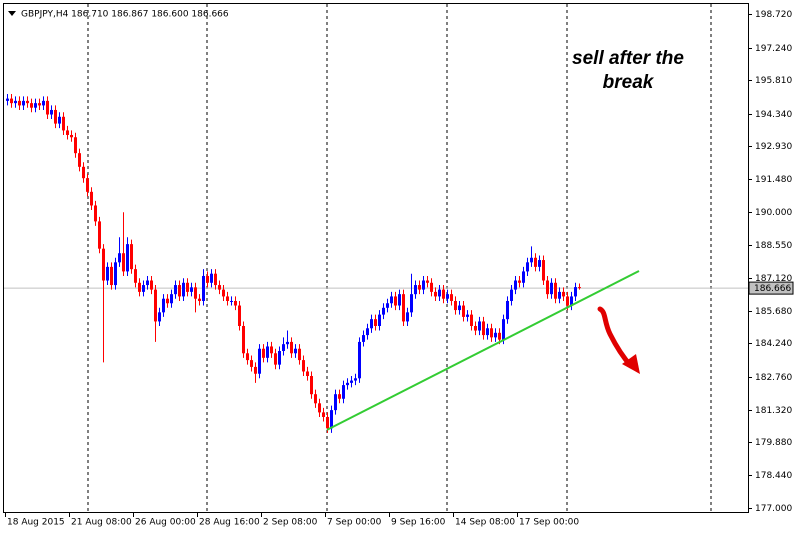 This screenshot has height=536, width=794. What do you see at coordinates (631, 364) in the screenshot?
I see `arrow-head` at bounding box center [631, 364].